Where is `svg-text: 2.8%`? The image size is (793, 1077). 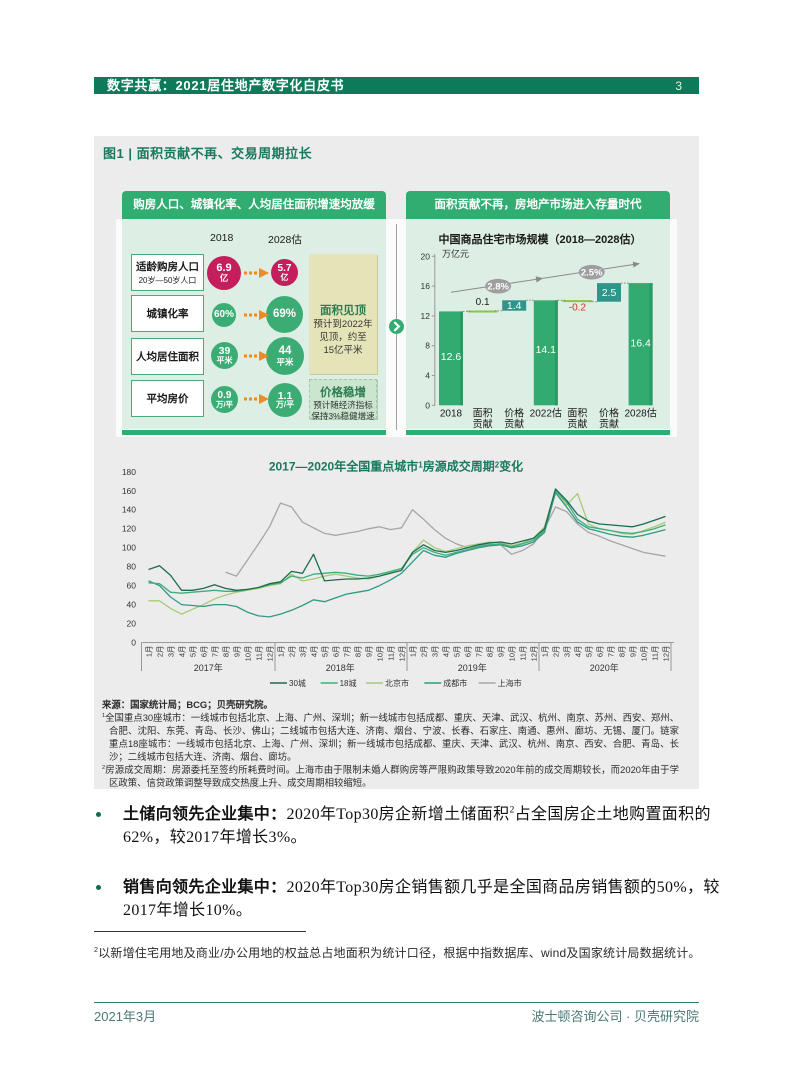 svg-text: 2.8% is located at coordinates (498, 286).